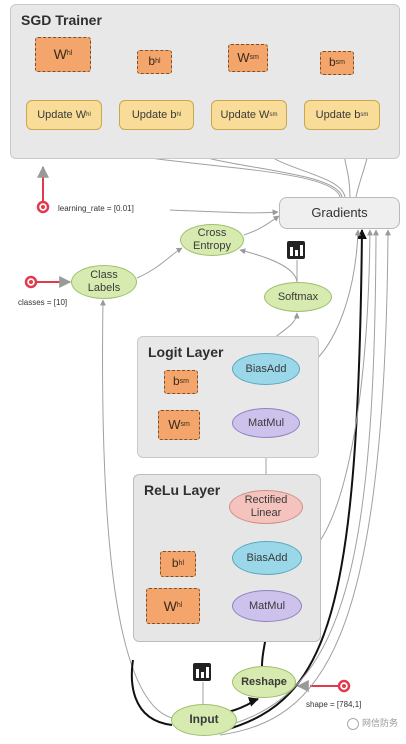 This screenshot has height=744, width=406. What do you see at coordinates (88, 114) in the screenshot?
I see `update-w-hl-sub: hl` at bounding box center [88, 114].